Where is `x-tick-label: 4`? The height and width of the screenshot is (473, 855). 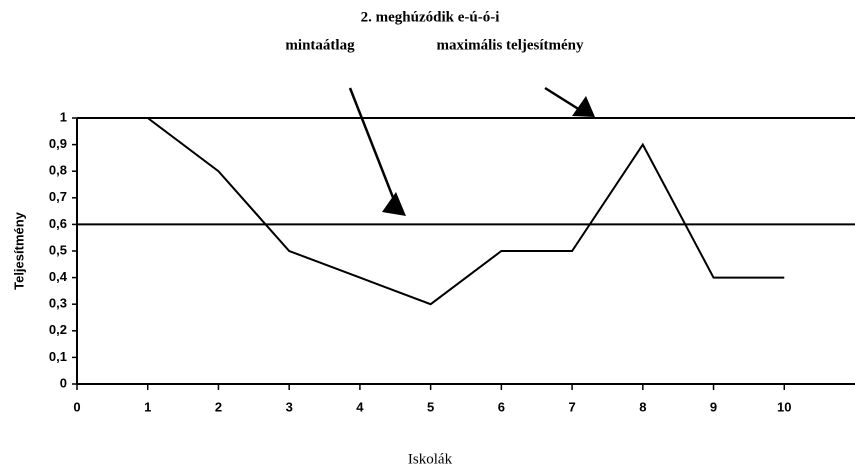 x-tick-label: 4 is located at coordinates (360, 406).